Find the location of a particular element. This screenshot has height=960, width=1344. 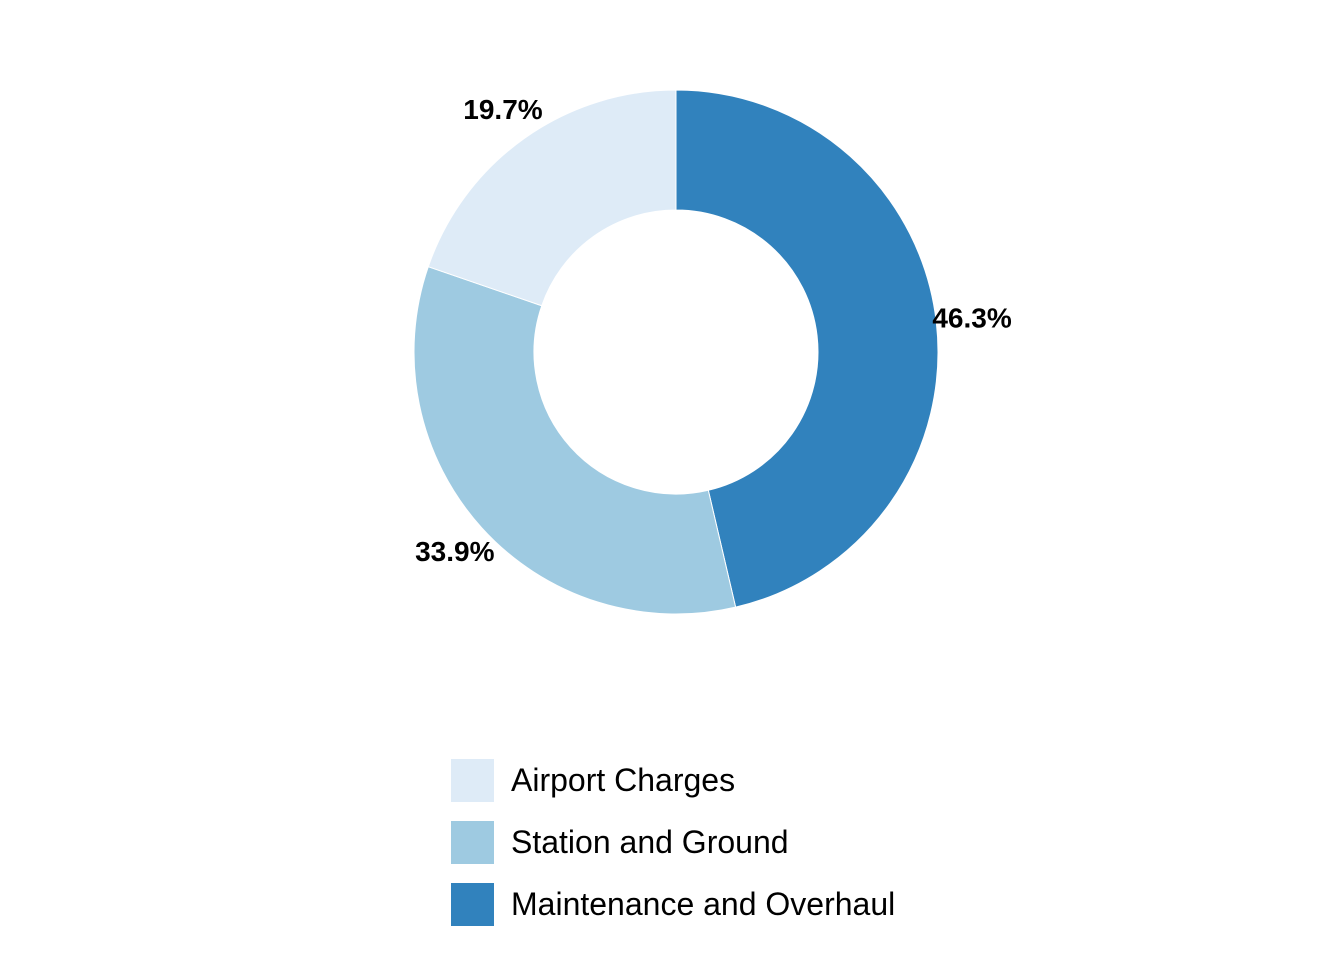

legend-label-airport-charges: Airport Charges is located at coordinates (623, 780).